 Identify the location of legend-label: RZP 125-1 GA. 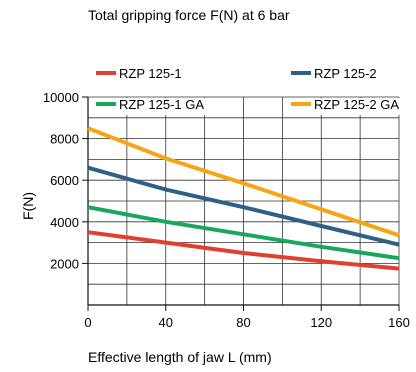
(161, 104).